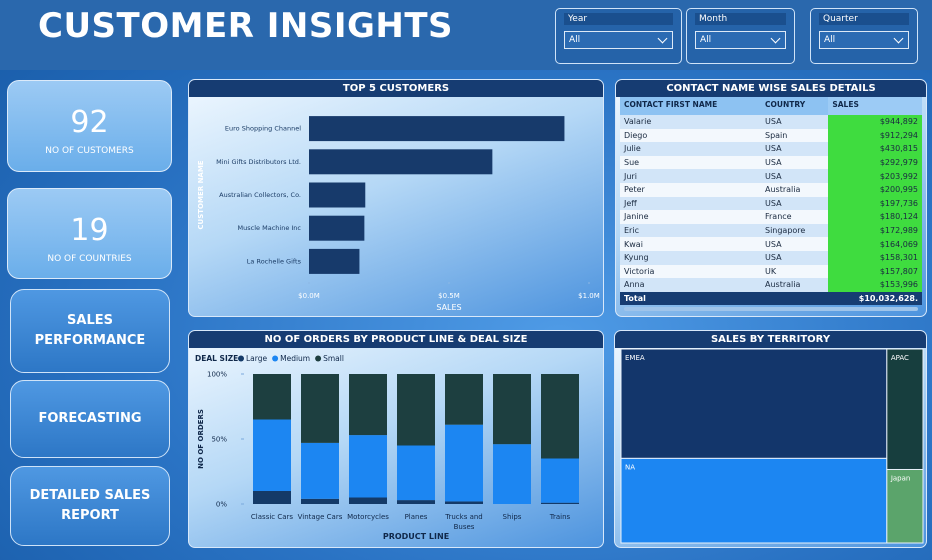 The image size is (932, 560). What do you see at coordinates (794, 230) in the screenshot?
I see `table-cell: Singapore` at bounding box center [794, 230].